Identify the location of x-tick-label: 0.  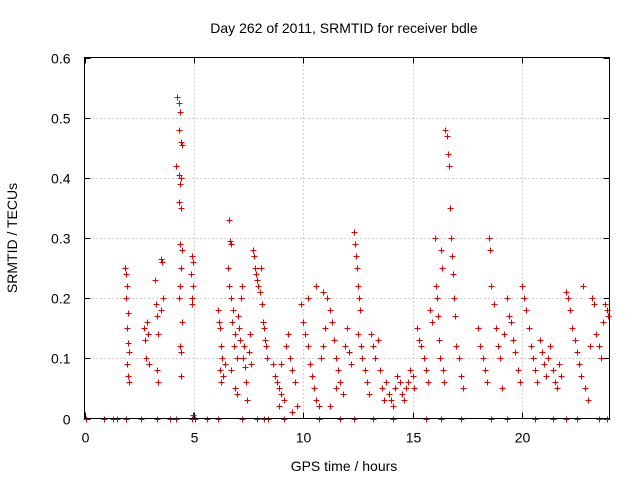
(86, 438).